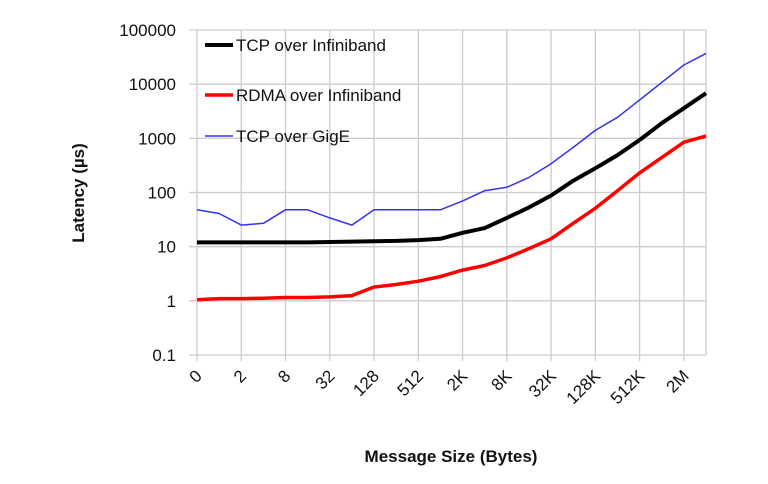 This screenshot has width=768, height=484. Describe the element at coordinates (166, 247) in the screenshot. I see `y-tick-label: 10` at that location.